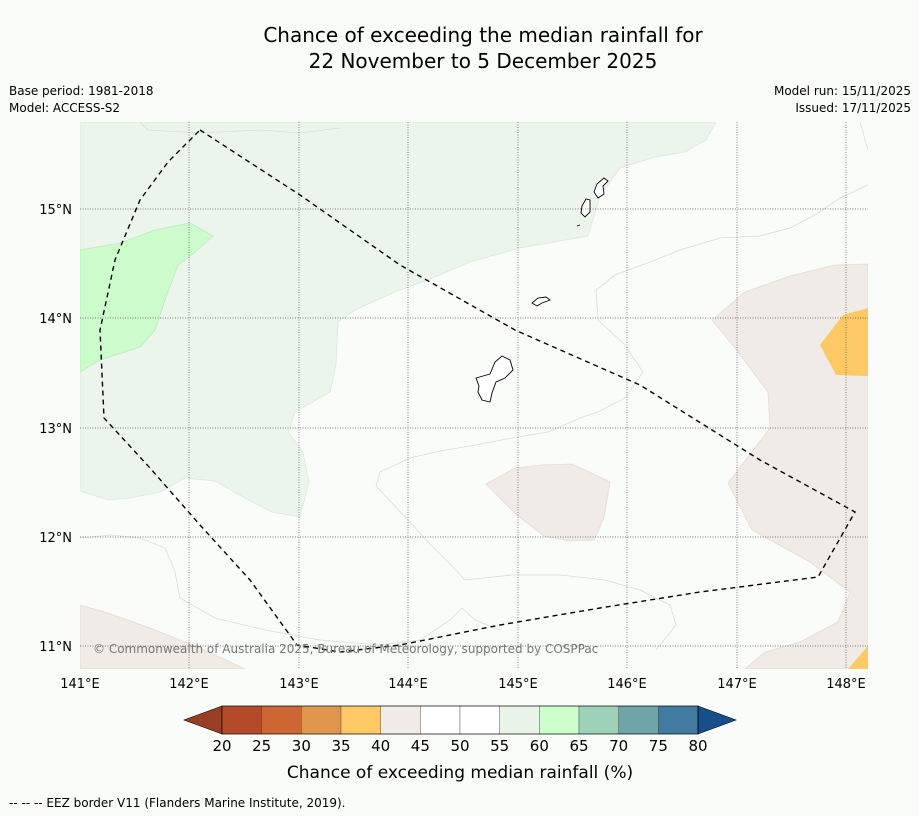 The image size is (919, 816). Describe the element at coordinates (55, 538) in the screenshot. I see `lat-label-12n: 12°N` at that location.